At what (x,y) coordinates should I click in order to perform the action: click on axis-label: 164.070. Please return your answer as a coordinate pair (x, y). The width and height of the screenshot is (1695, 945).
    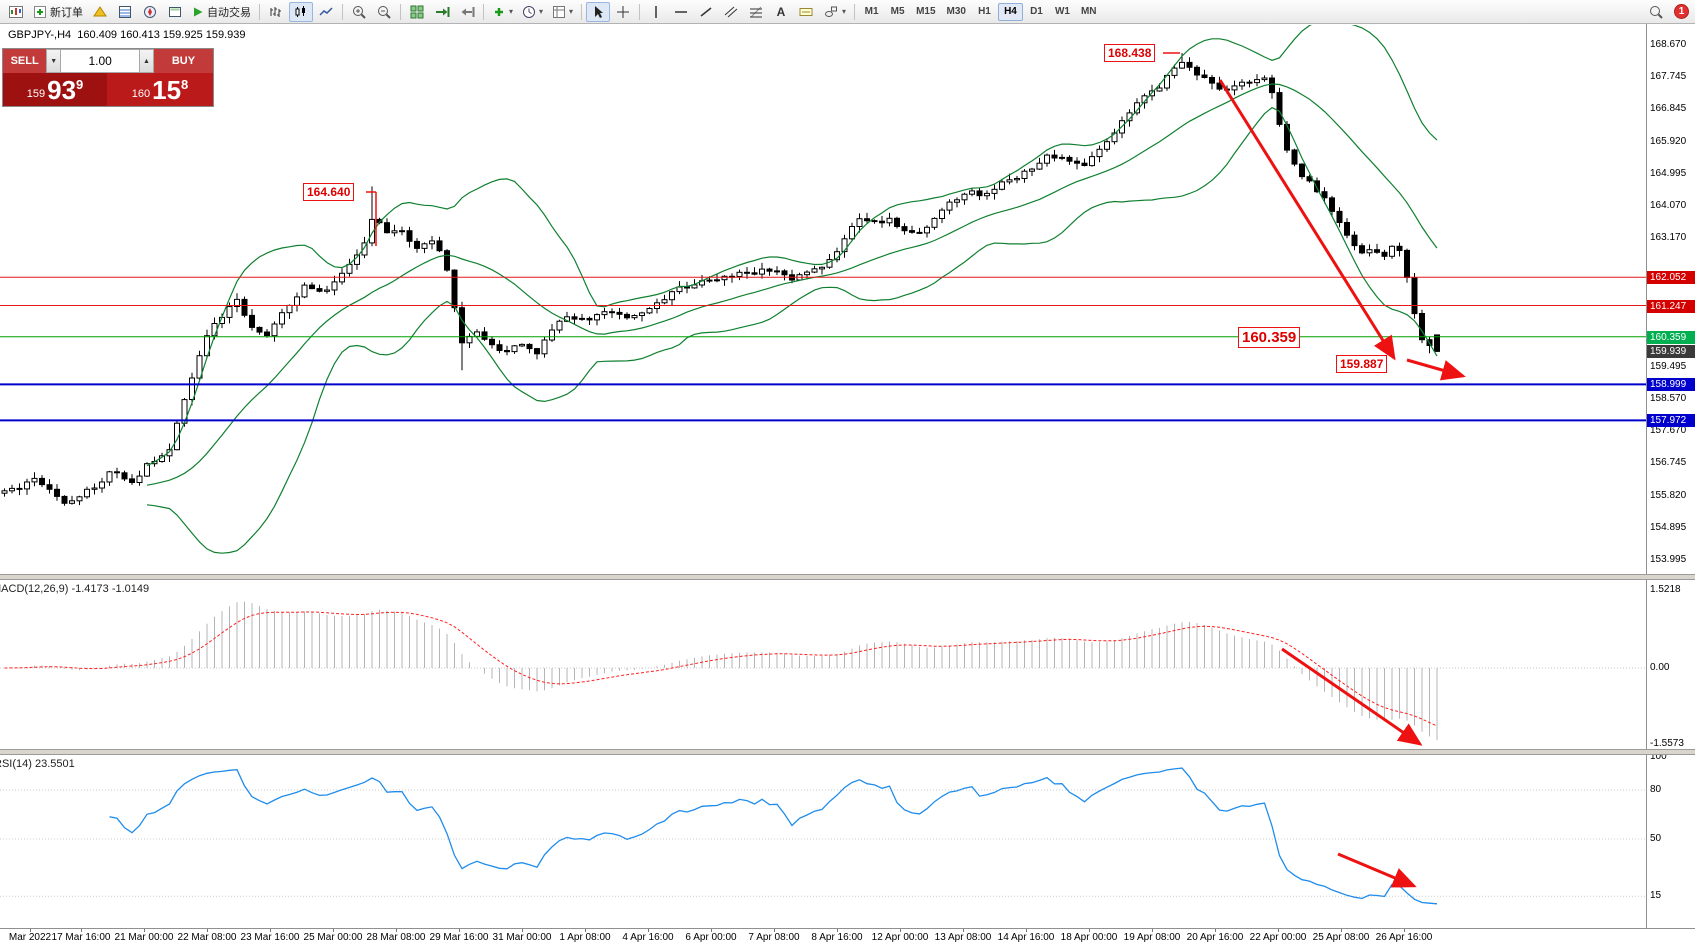
    Looking at the image, I should click on (1668, 205).